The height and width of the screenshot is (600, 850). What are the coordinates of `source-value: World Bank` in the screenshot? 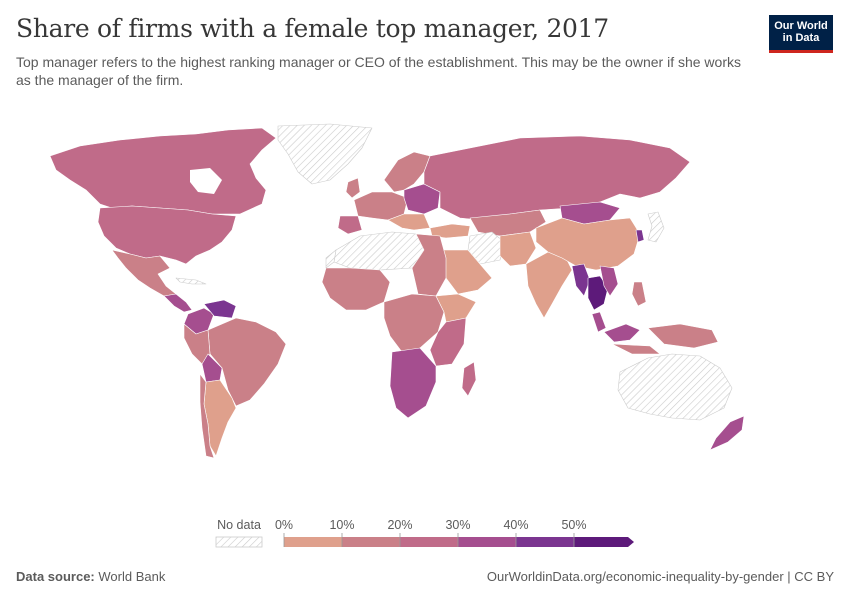 It's located at (132, 576).